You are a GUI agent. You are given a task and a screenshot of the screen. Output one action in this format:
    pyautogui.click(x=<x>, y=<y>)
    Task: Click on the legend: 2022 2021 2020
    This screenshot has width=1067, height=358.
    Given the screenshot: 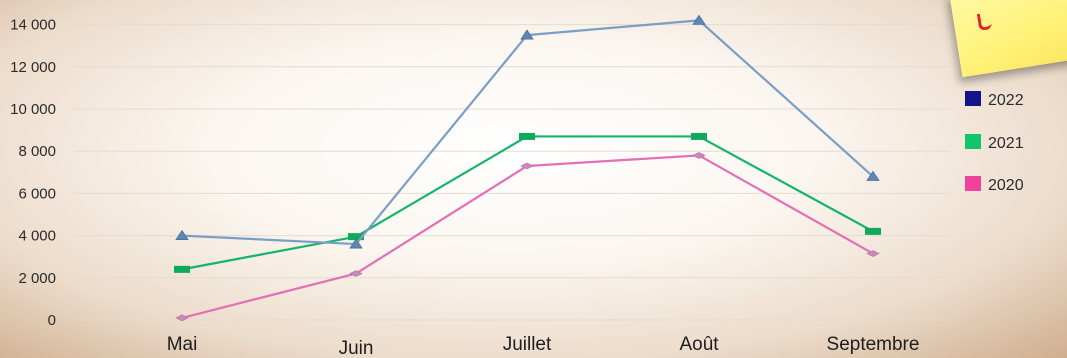 What is the action you would take?
    pyautogui.click(x=994, y=142)
    